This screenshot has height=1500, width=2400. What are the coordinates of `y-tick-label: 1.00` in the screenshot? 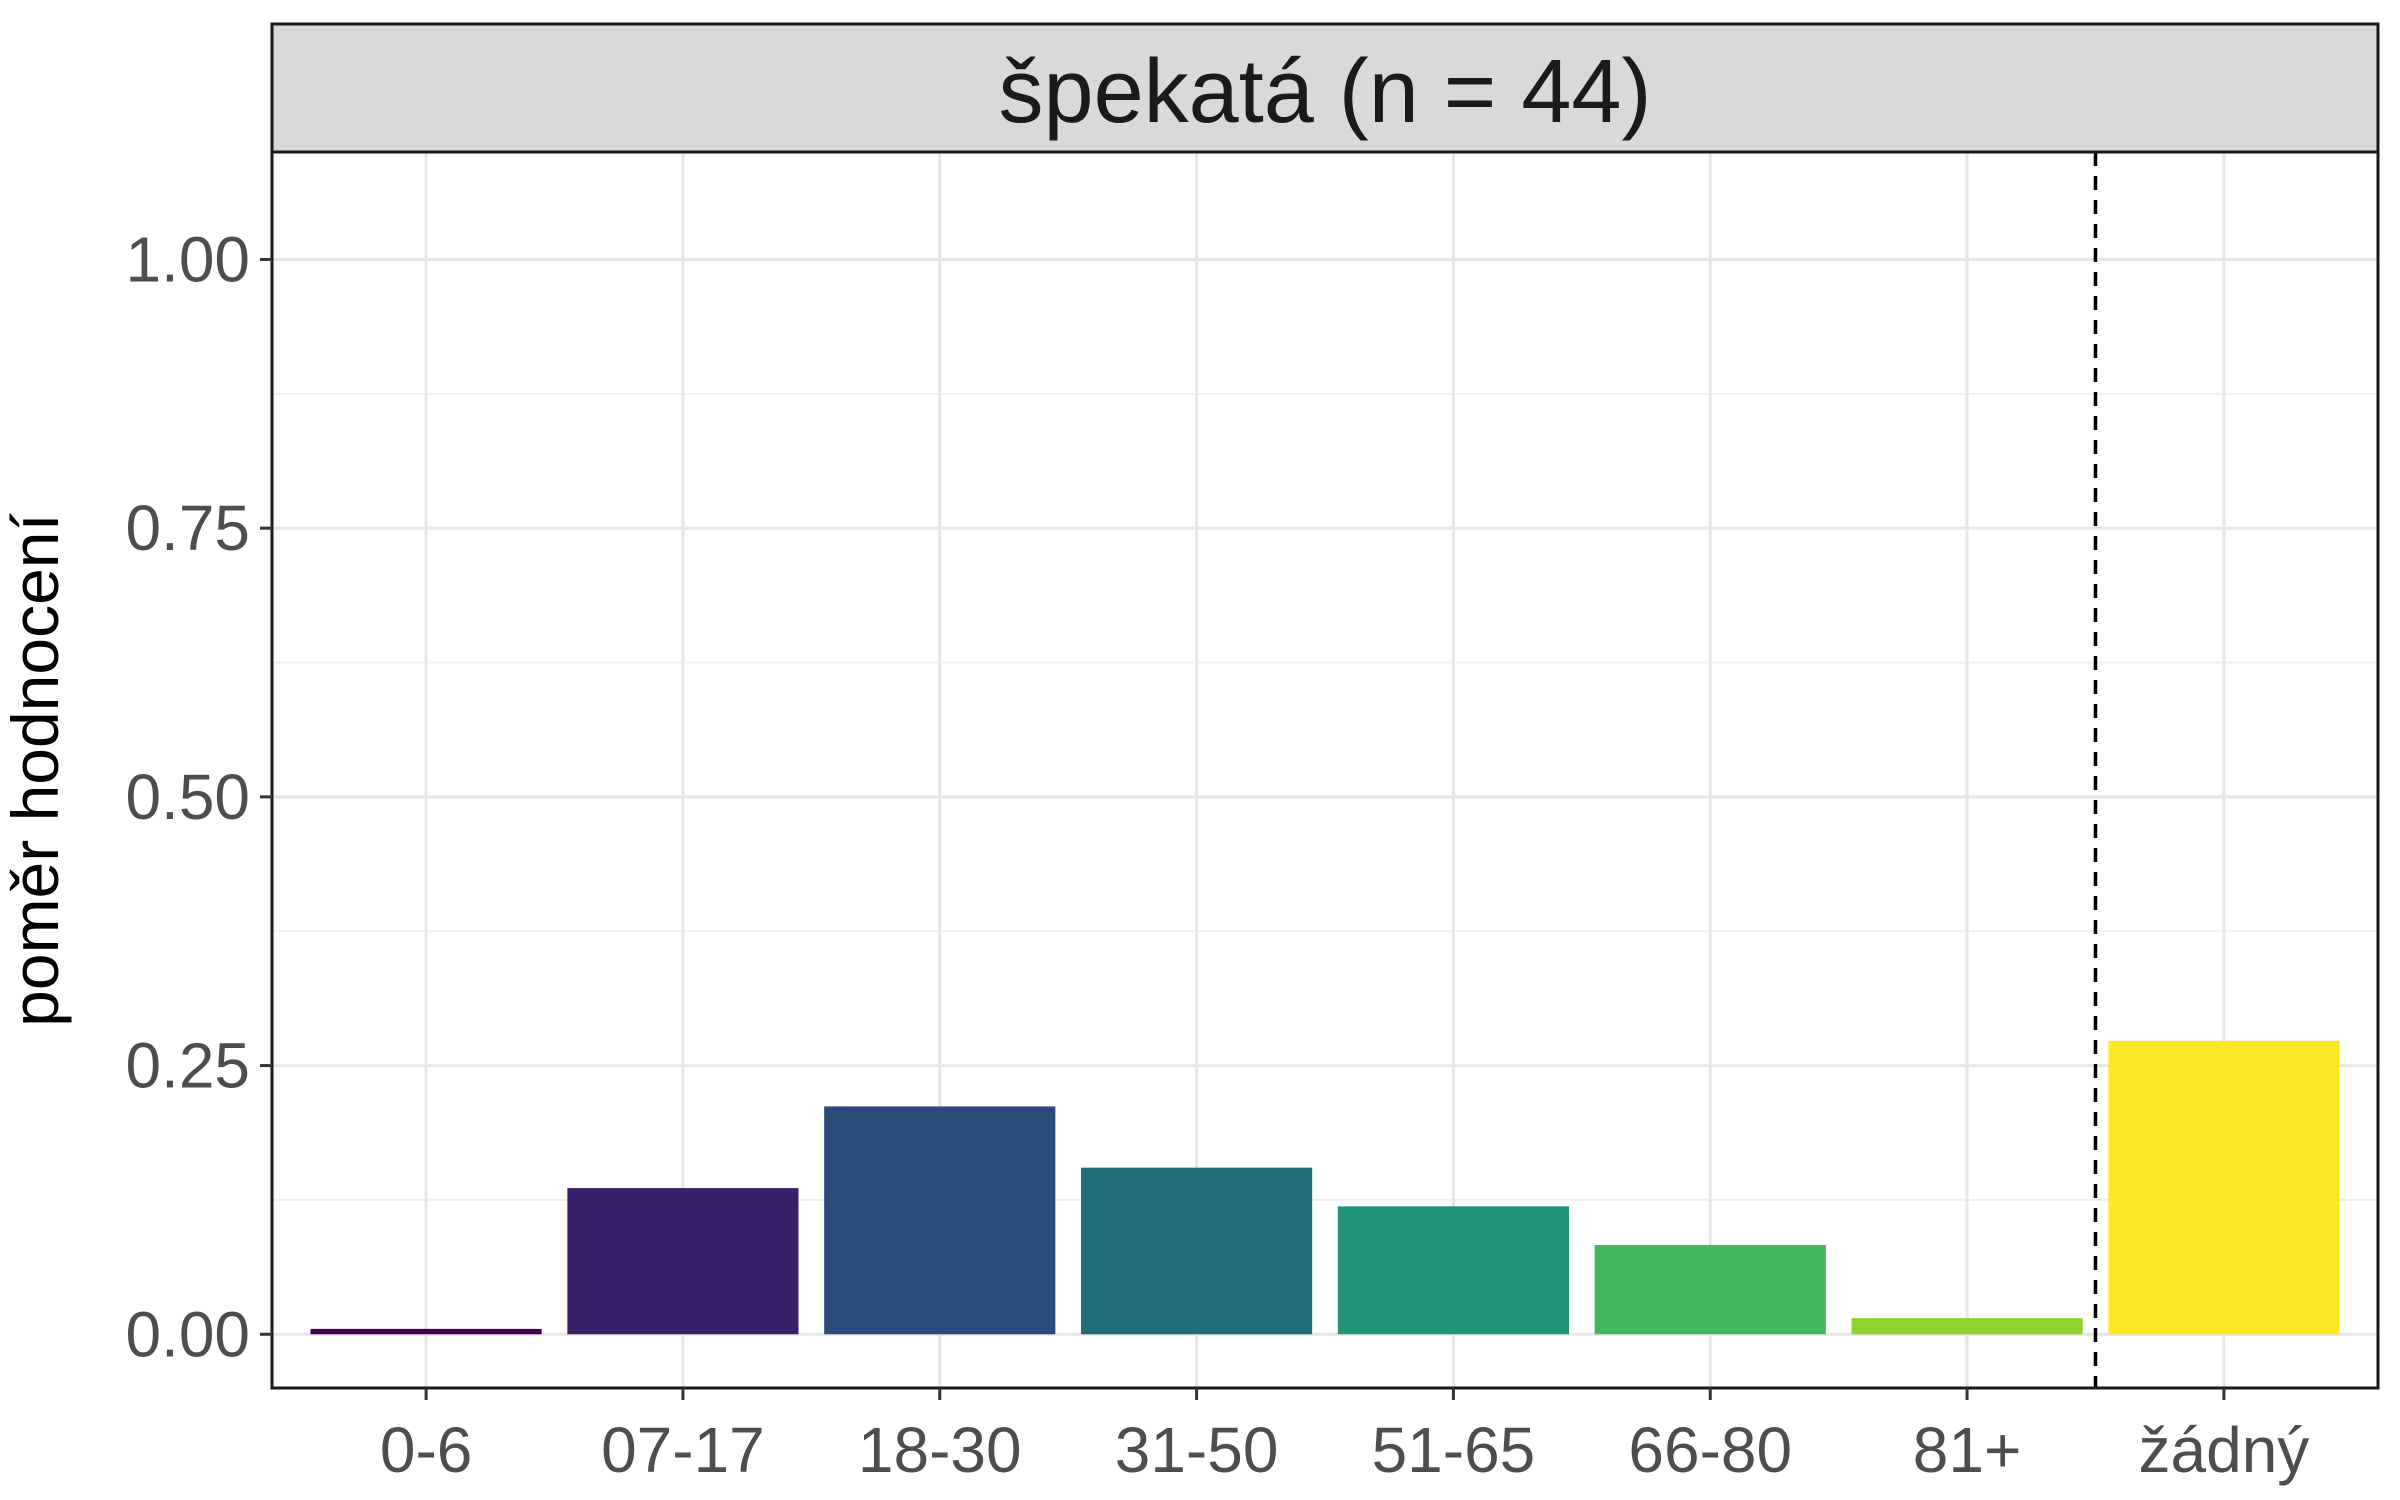 It's located at (187, 259).